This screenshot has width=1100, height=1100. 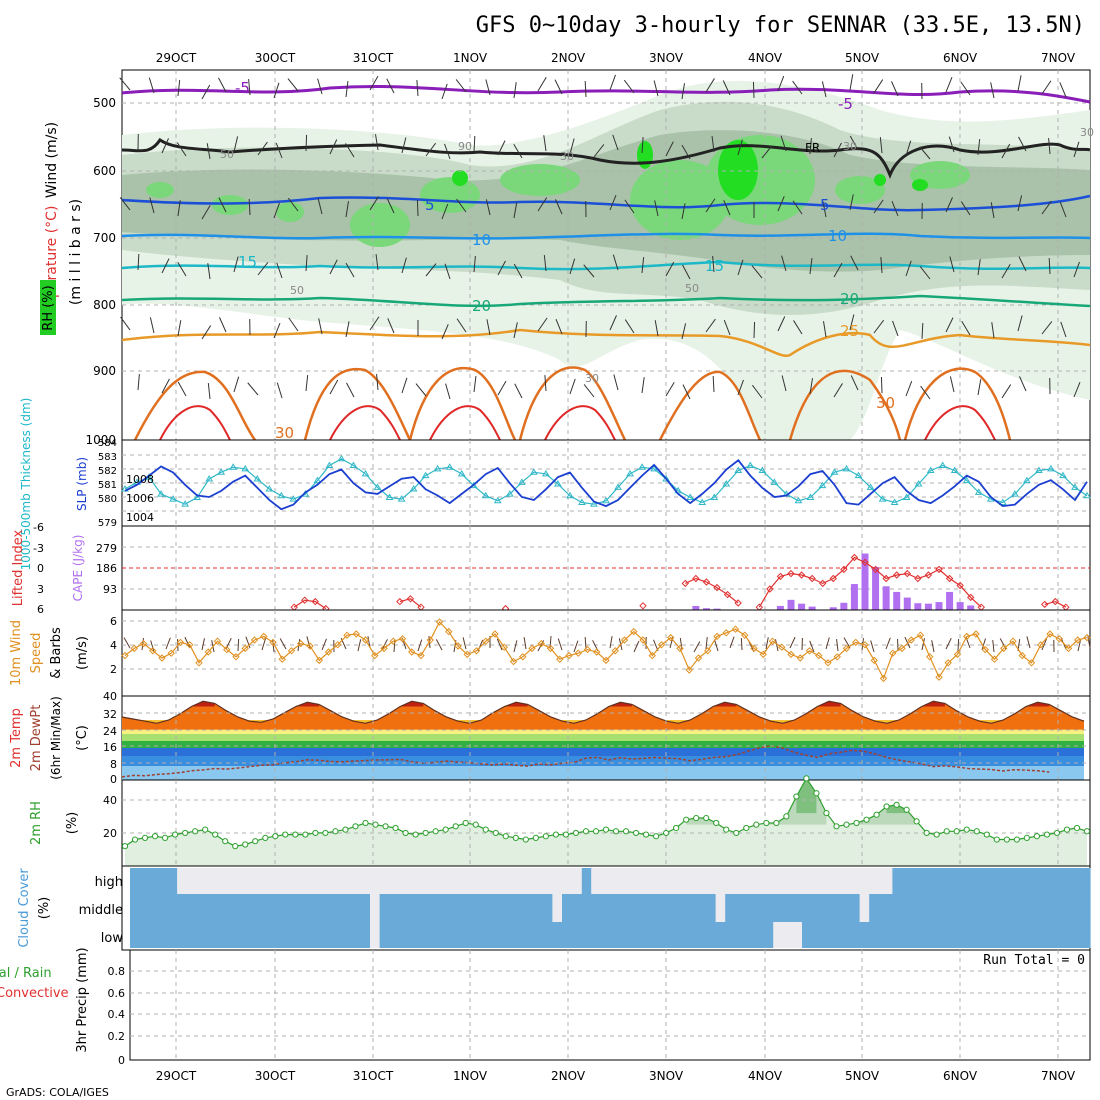 I want to click on bottom-date-label: 6NOV, so click(x=960, y=1076).